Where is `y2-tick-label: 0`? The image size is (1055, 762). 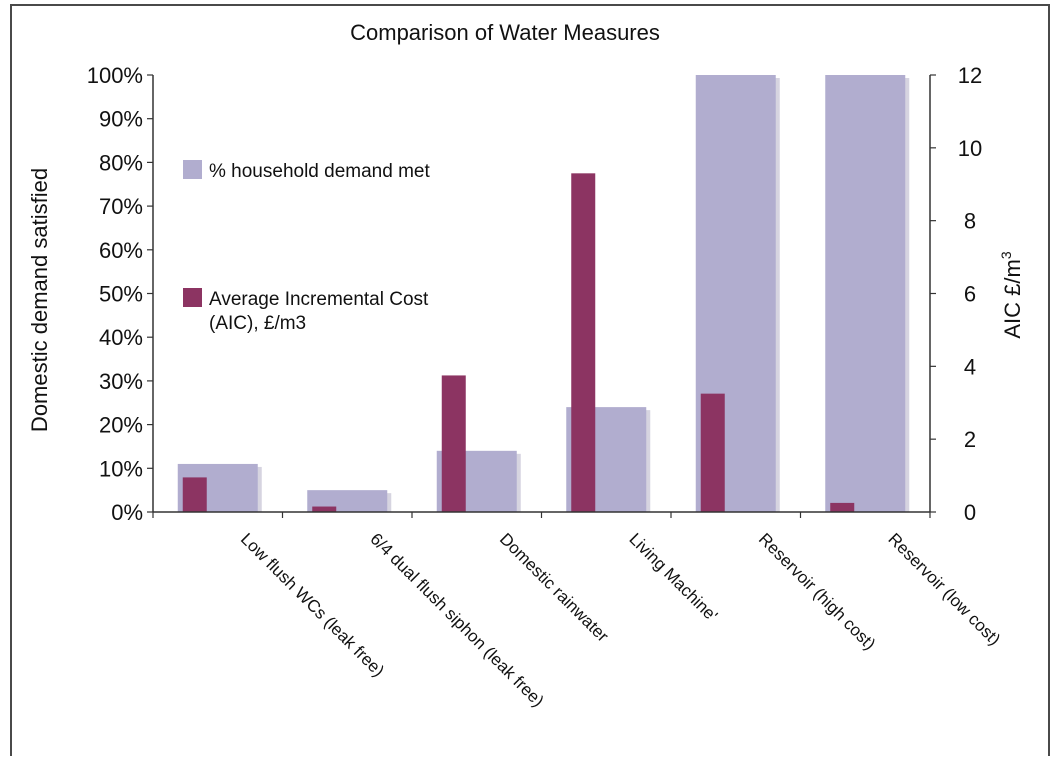
y2-tick-label: 0 is located at coordinates (970, 512).